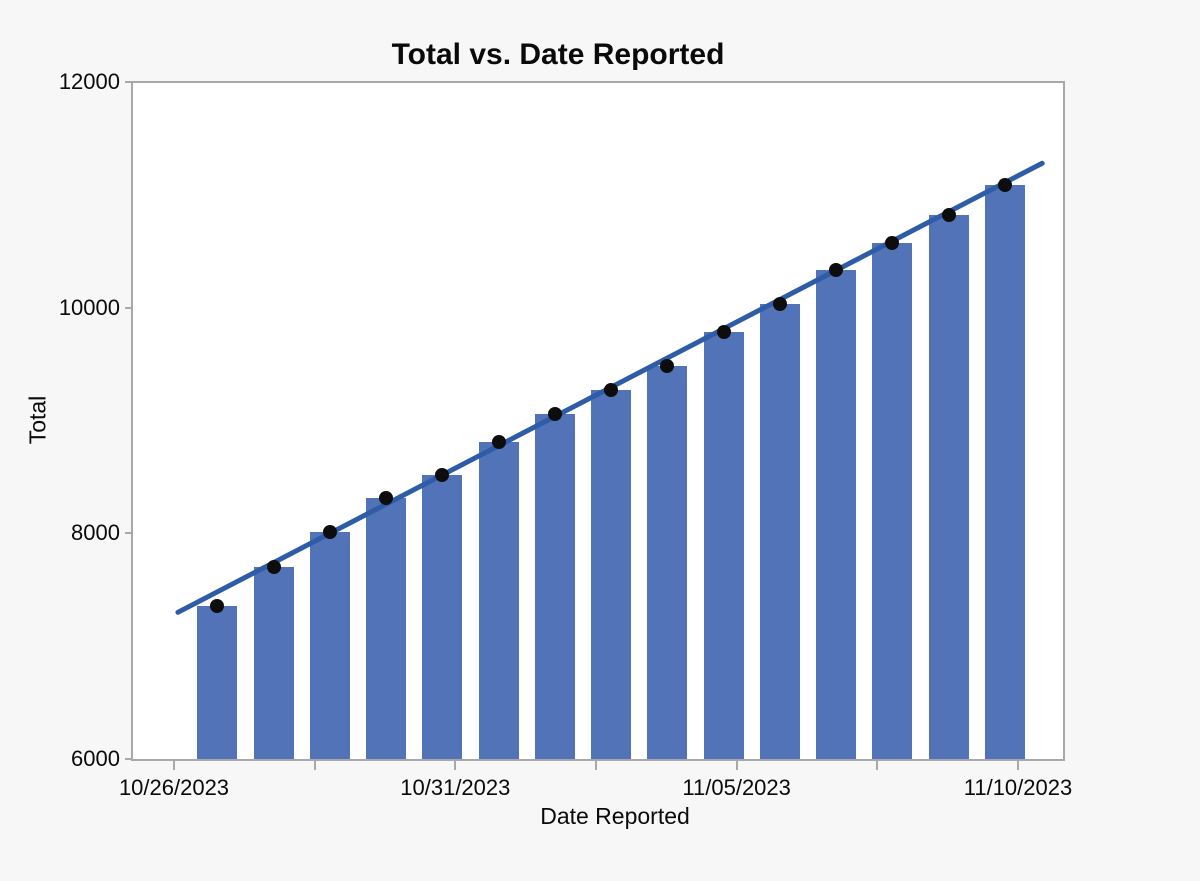 The width and height of the screenshot is (1200, 881). Describe the element at coordinates (89, 81) in the screenshot. I see `y-tick-label: 12000` at that location.